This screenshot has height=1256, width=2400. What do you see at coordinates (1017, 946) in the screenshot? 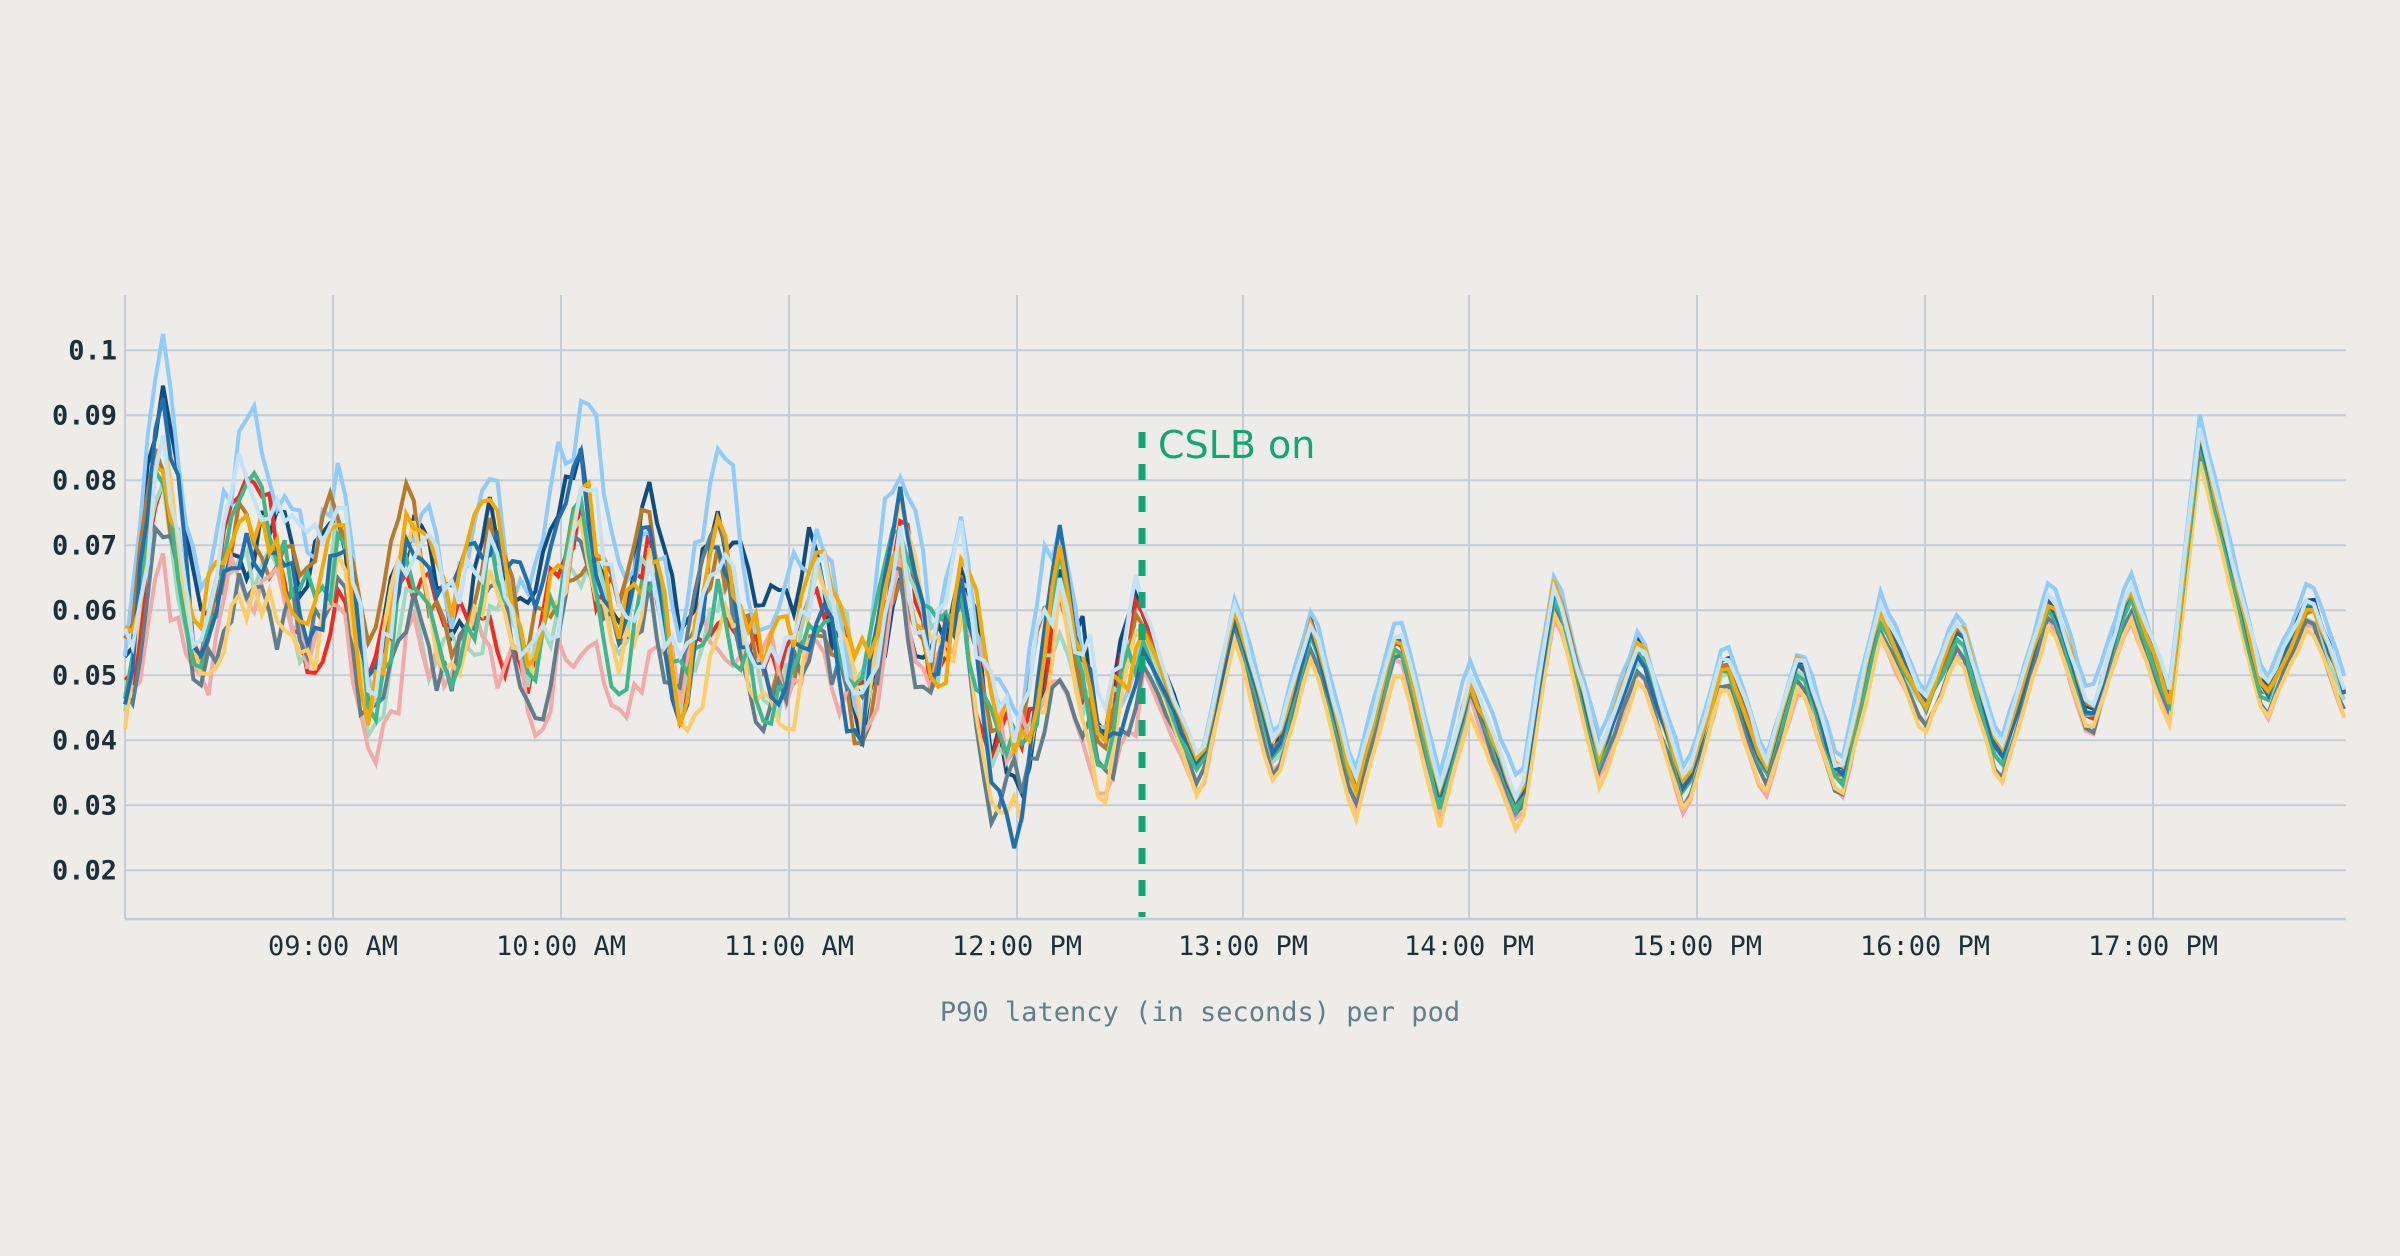
I see `x-tick-label: 12:00 PM` at bounding box center [1017, 946].